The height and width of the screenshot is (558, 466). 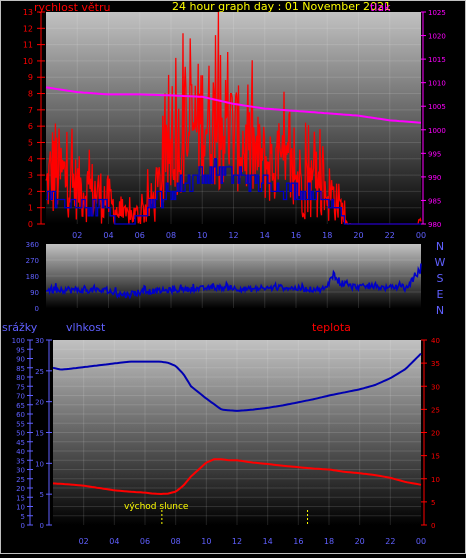 What do you see at coordinates (435, 434) in the screenshot?
I see `temperature-tick-label: 20` at bounding box center [435, 434].